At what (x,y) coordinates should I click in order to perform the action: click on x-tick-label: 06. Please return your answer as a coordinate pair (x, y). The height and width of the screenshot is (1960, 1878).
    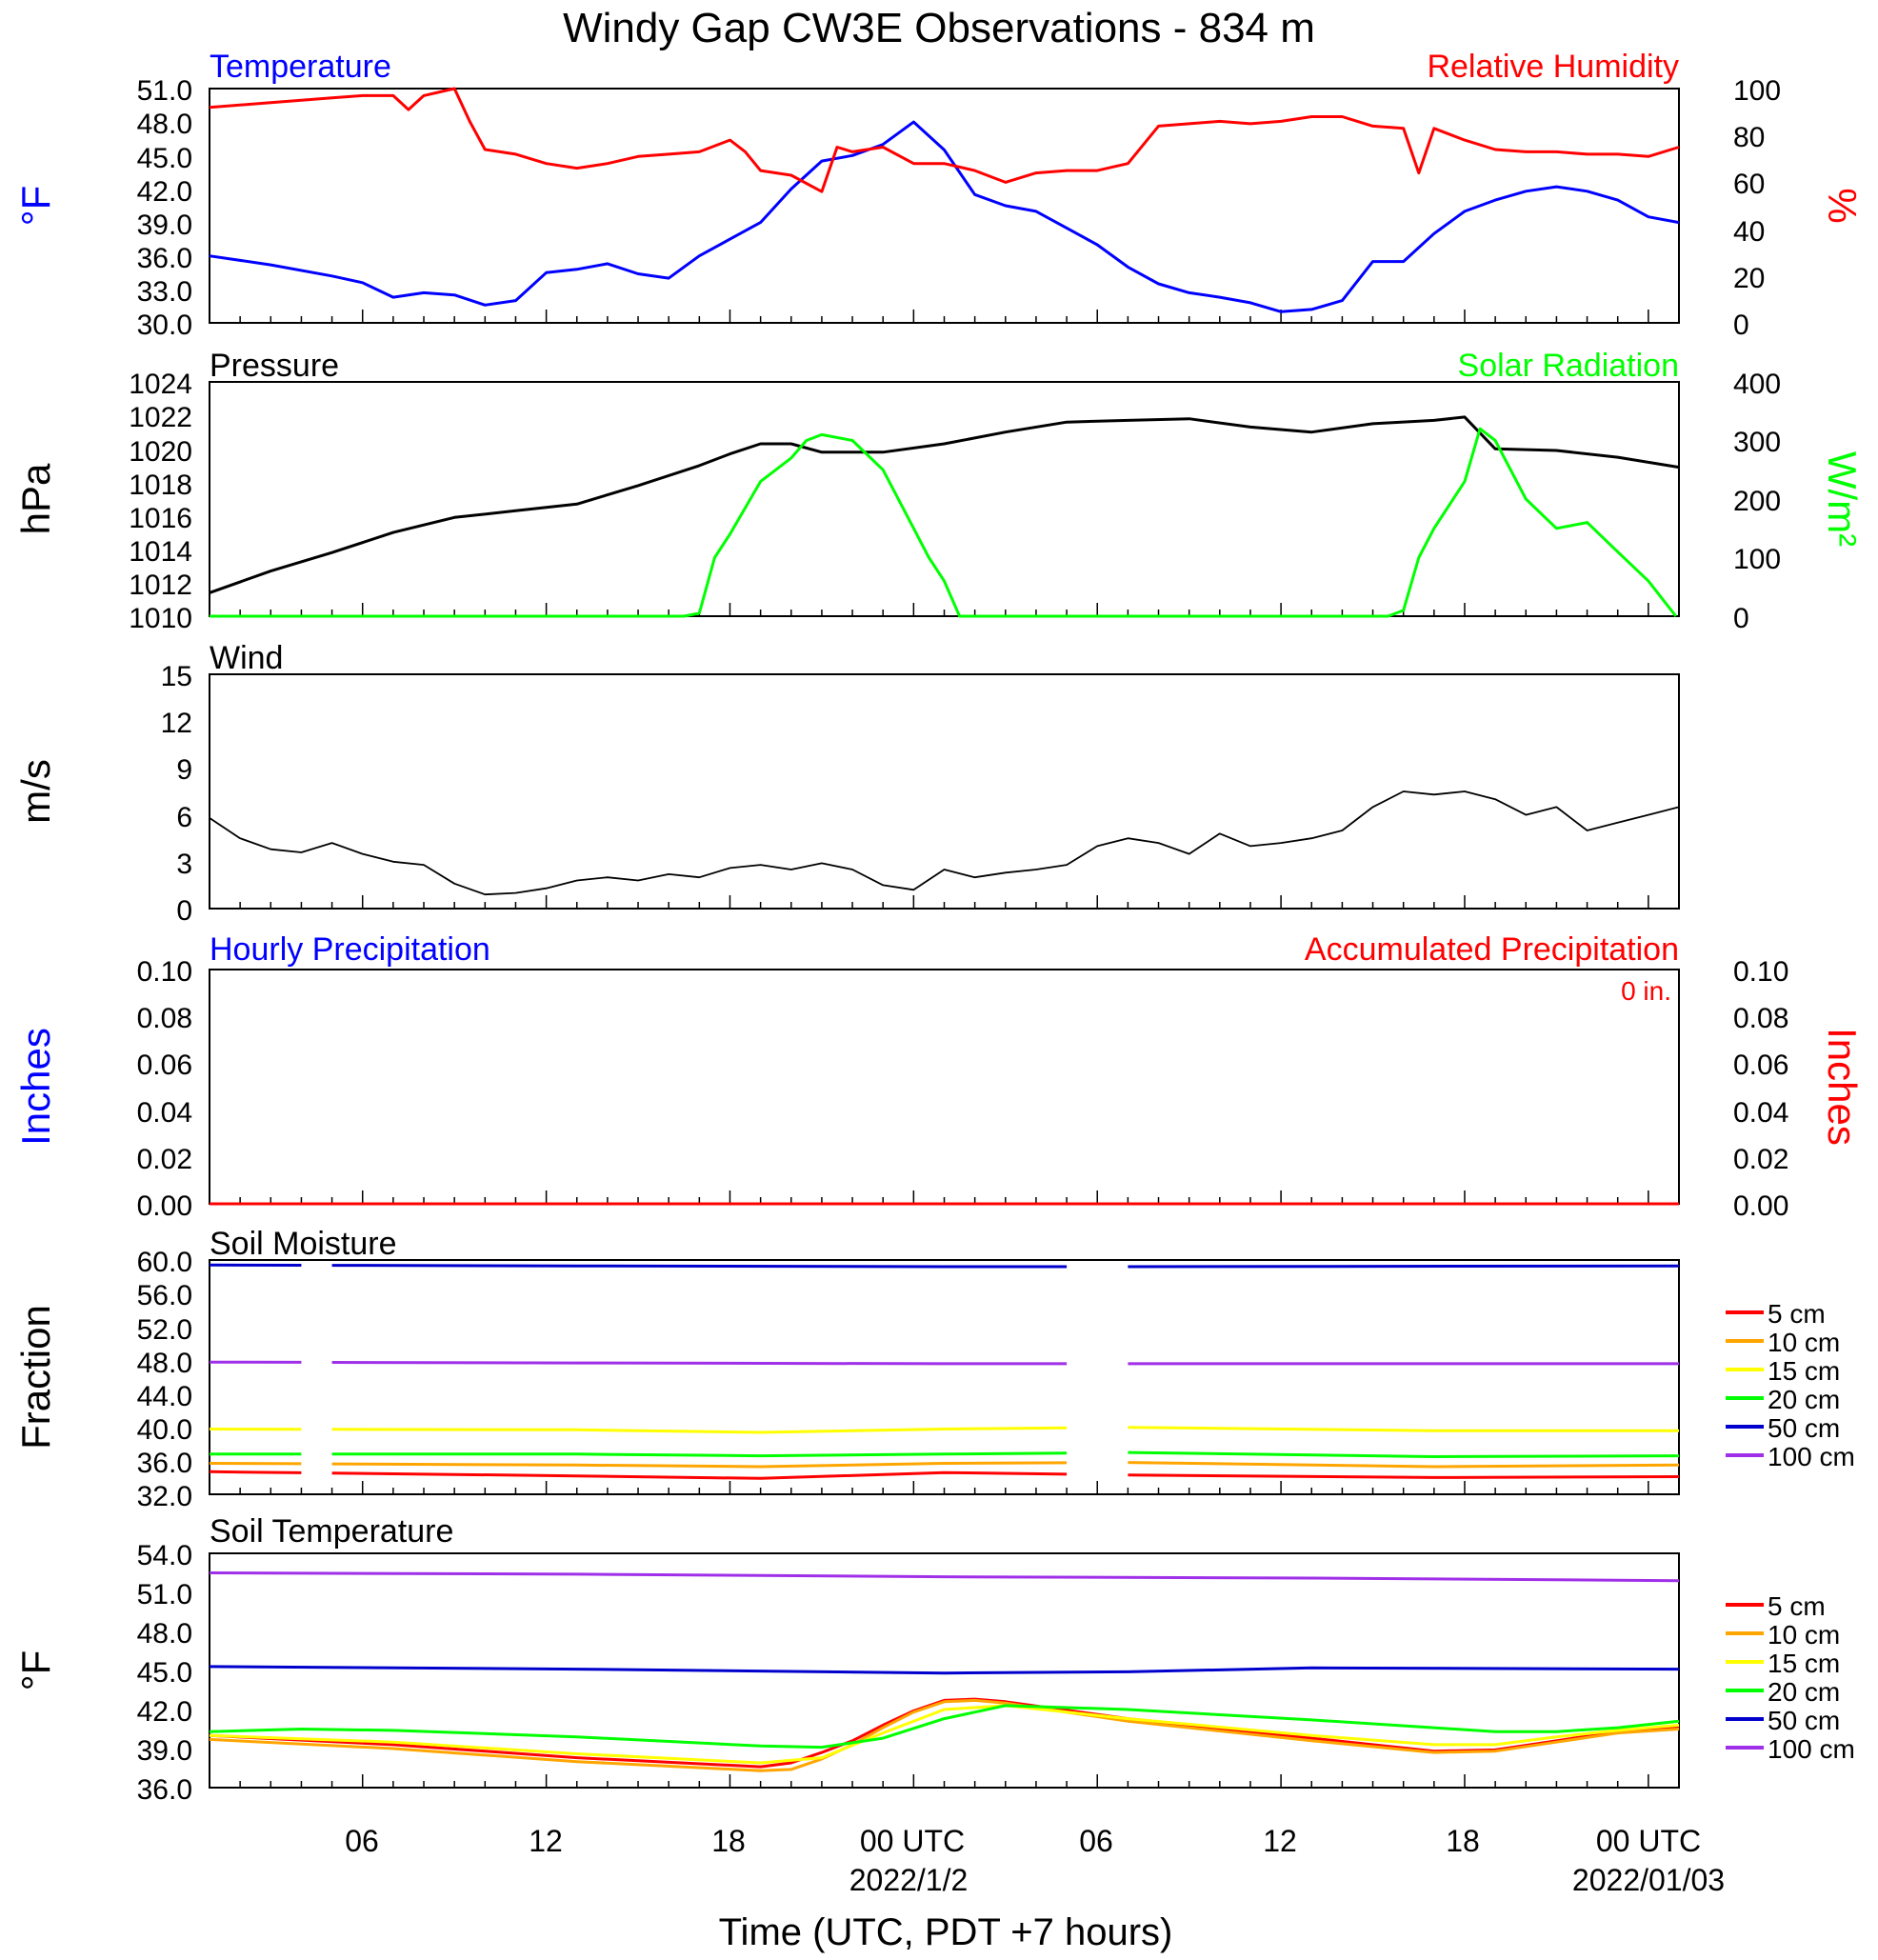
    Looking at the image, I should click on (1096, 1841).